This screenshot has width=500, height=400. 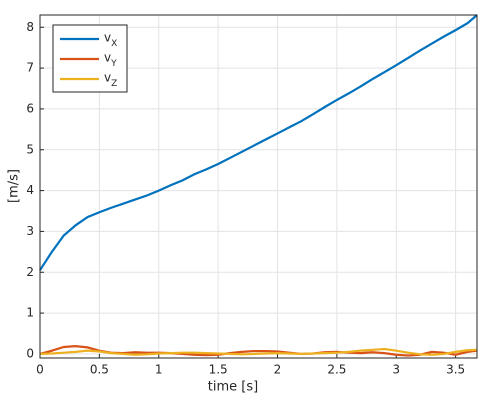 What do you see at coordinates (30, 231) in the screenshot?
I see `y-tick-label: 3` at bounding box center [30, 231].